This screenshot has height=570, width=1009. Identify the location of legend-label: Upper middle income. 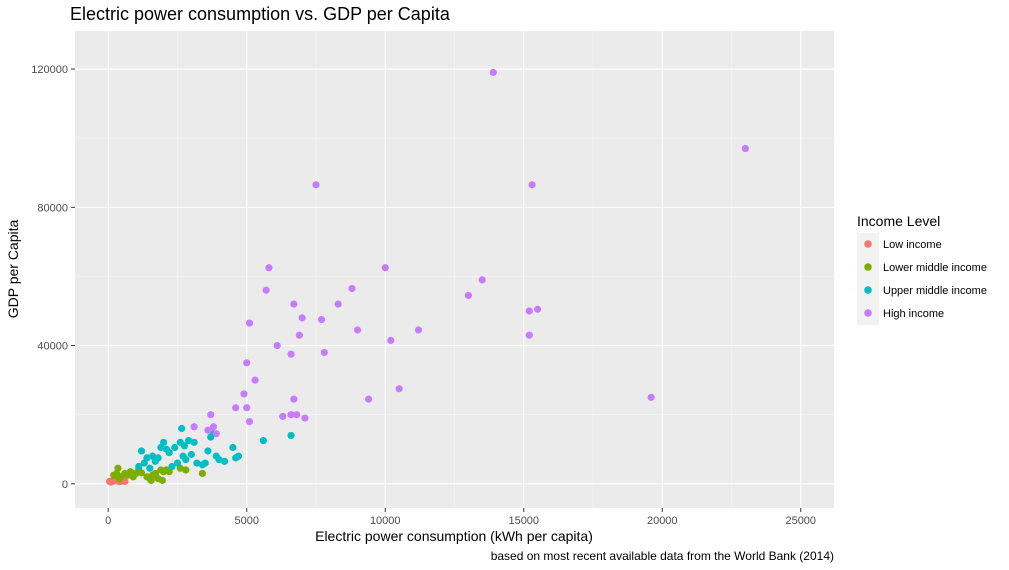
(935, 291).